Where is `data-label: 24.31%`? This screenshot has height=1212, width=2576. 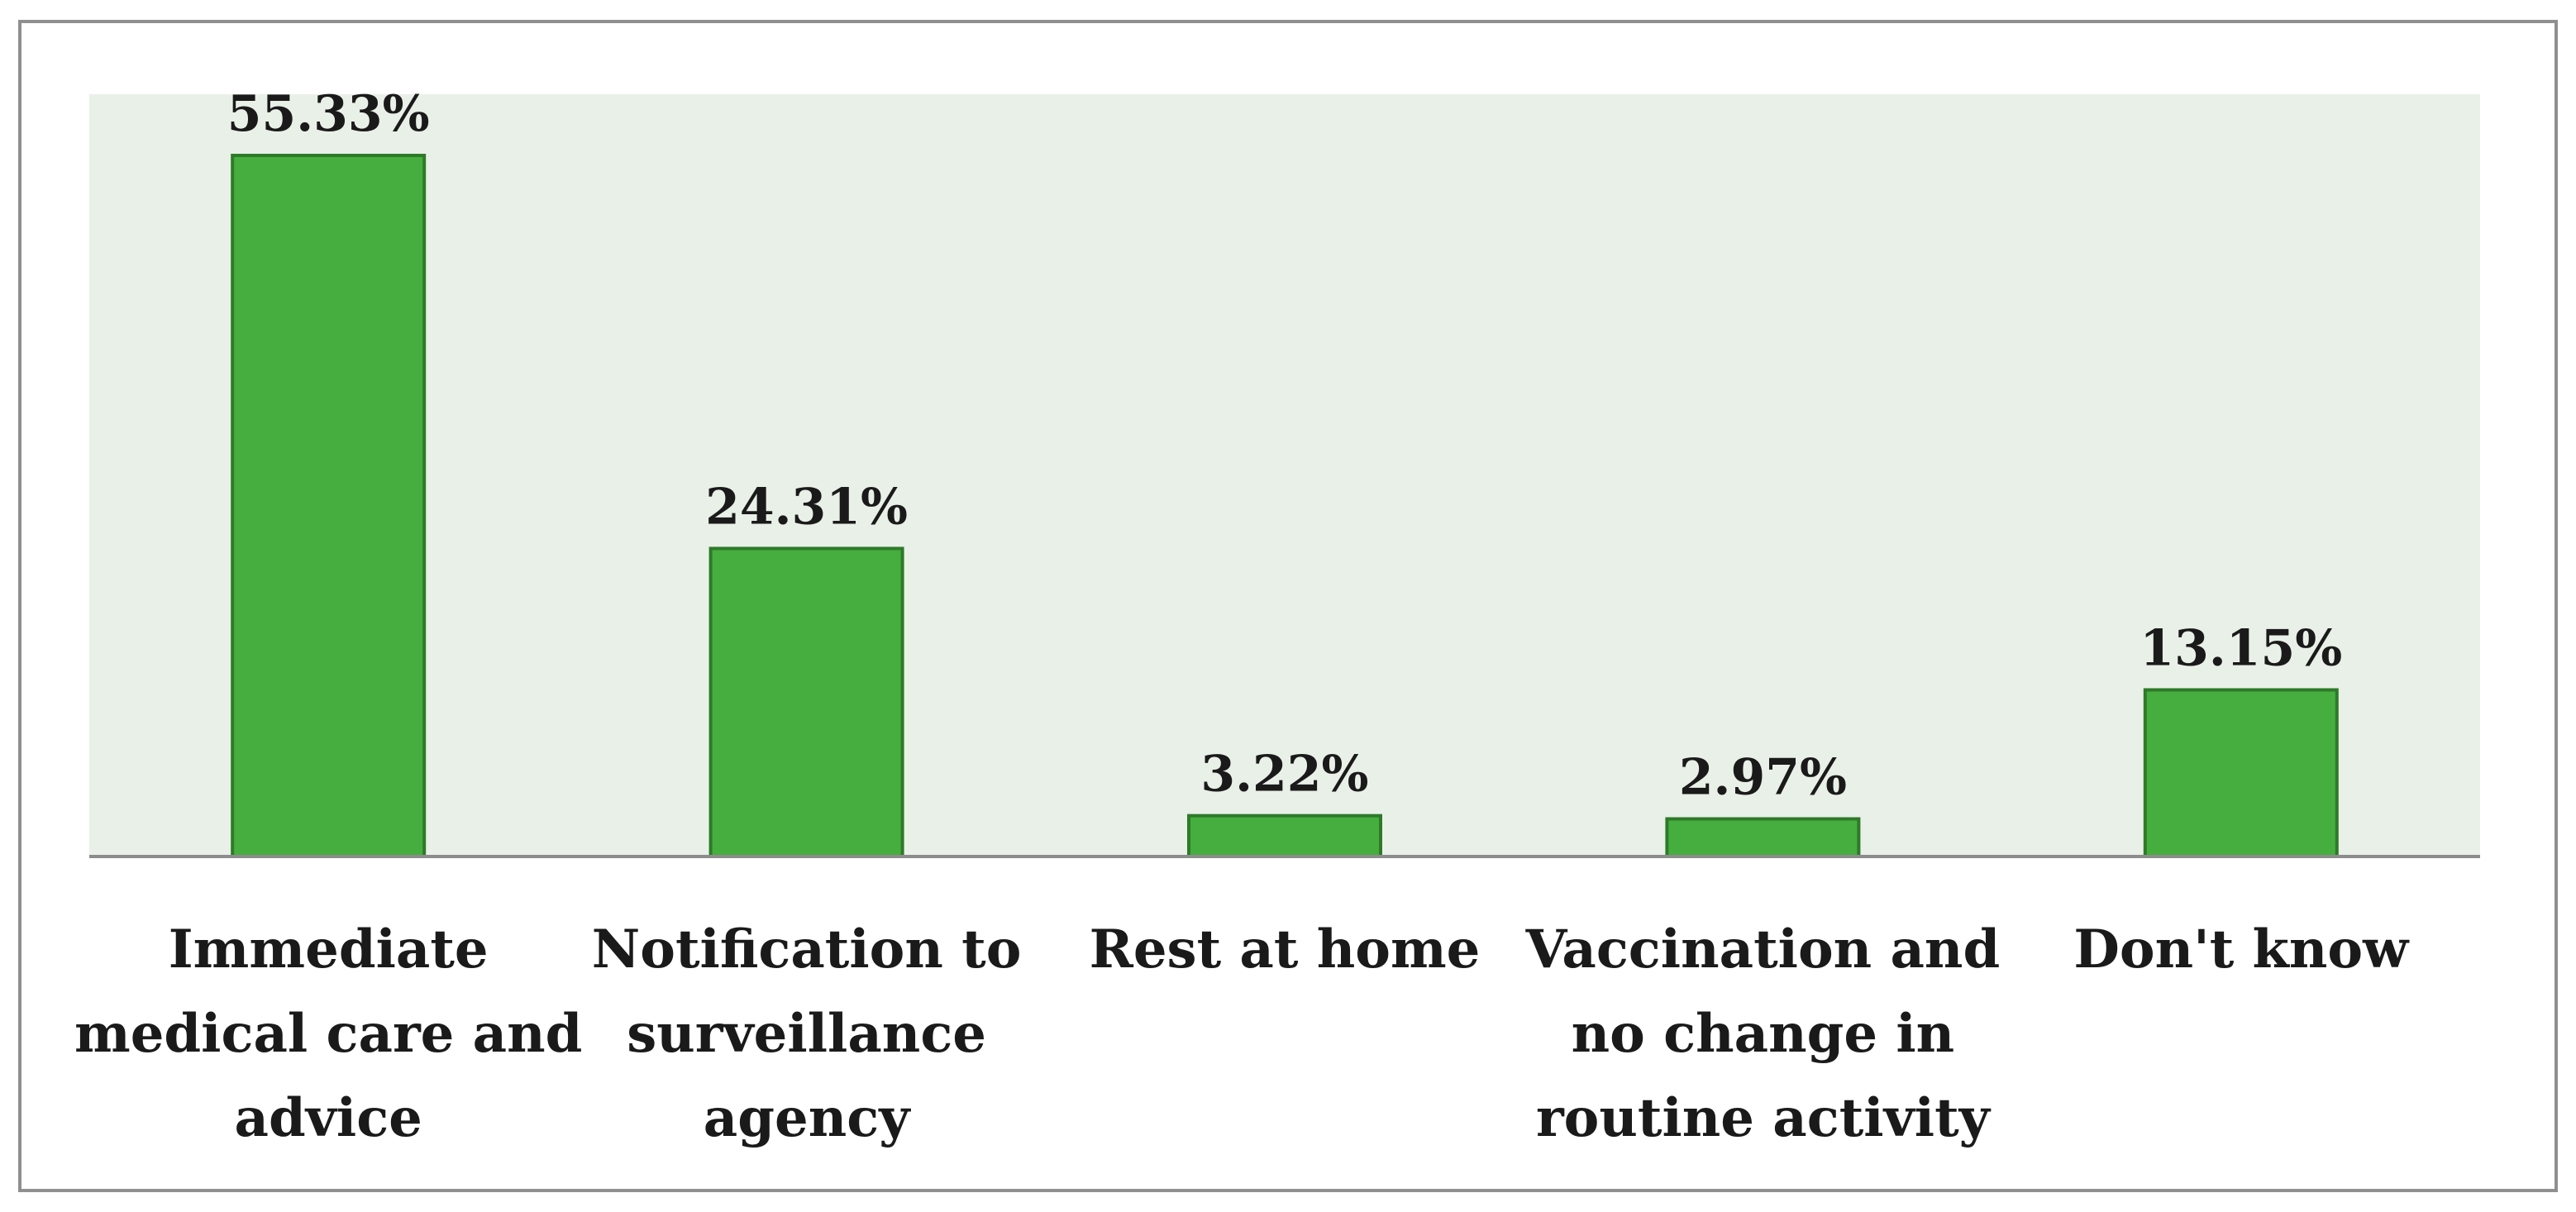
data-label: 24.31% is located at coordinates (806, 507).